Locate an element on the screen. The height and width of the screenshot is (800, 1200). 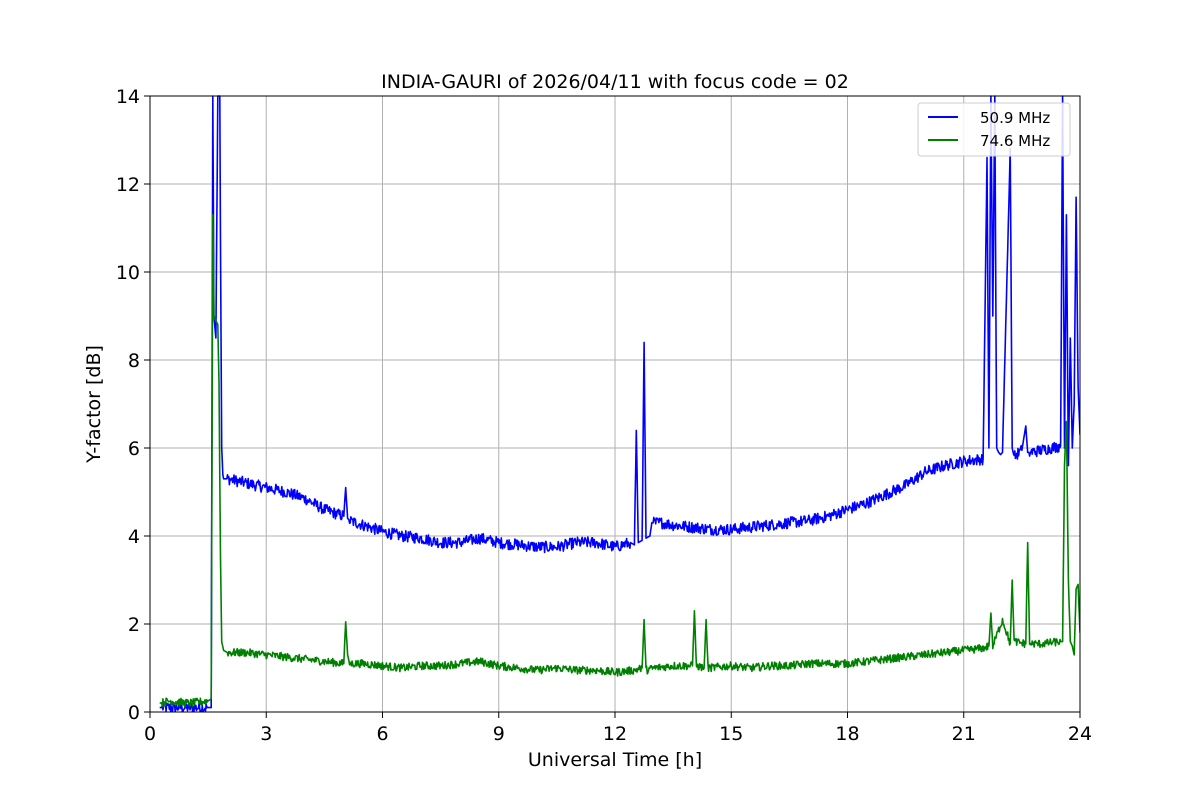
y-tick-label: 0 is located at coordinates (134, 713).